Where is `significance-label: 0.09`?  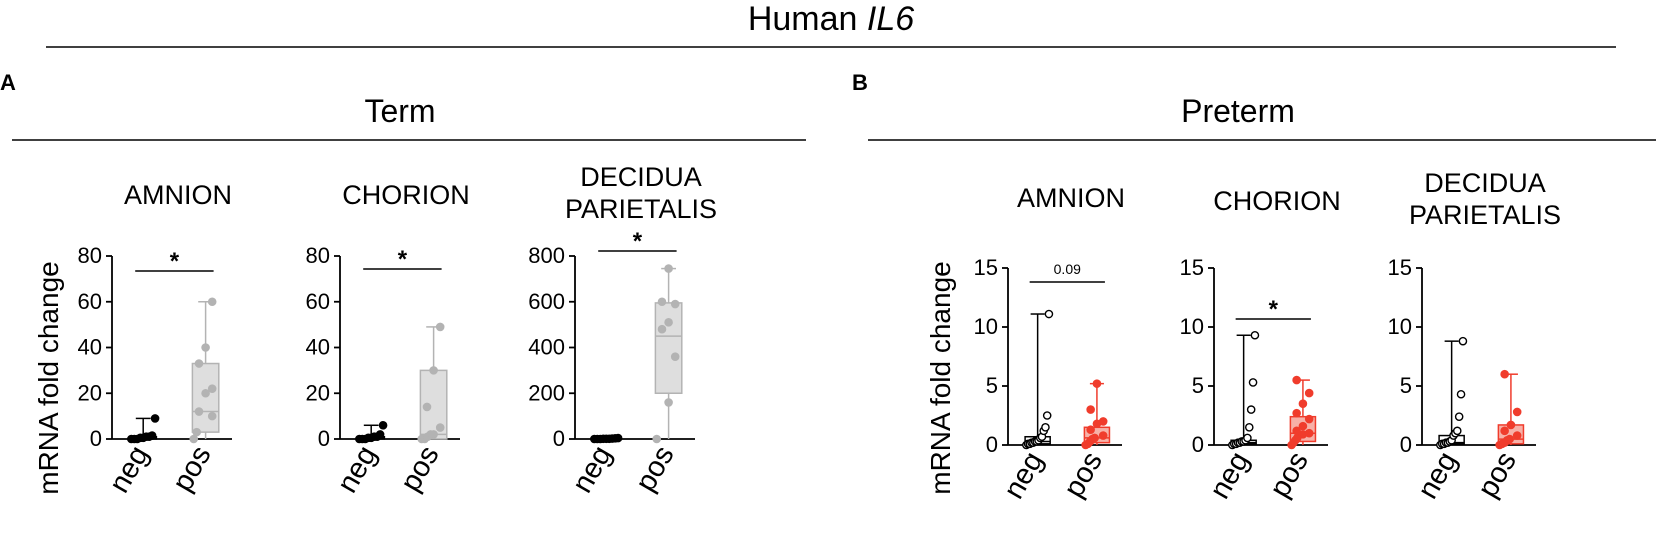
significance-label: 0.09 is located at coordinates (1067, 269).